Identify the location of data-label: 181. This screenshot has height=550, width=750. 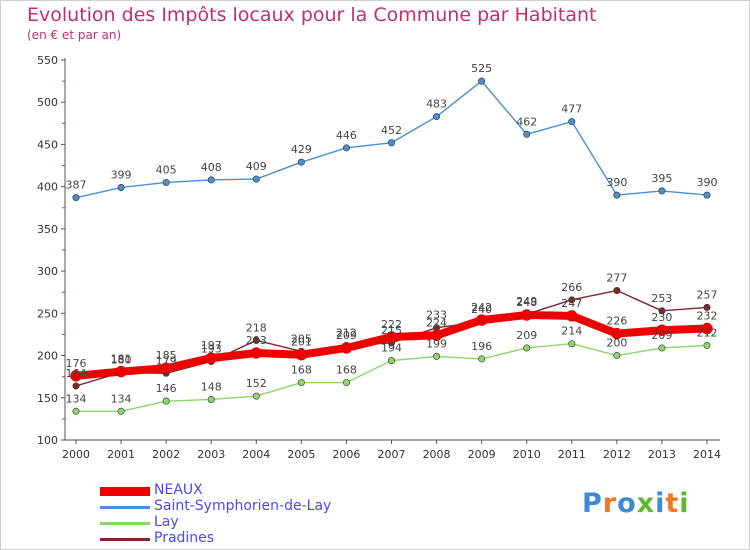
(121, 359).